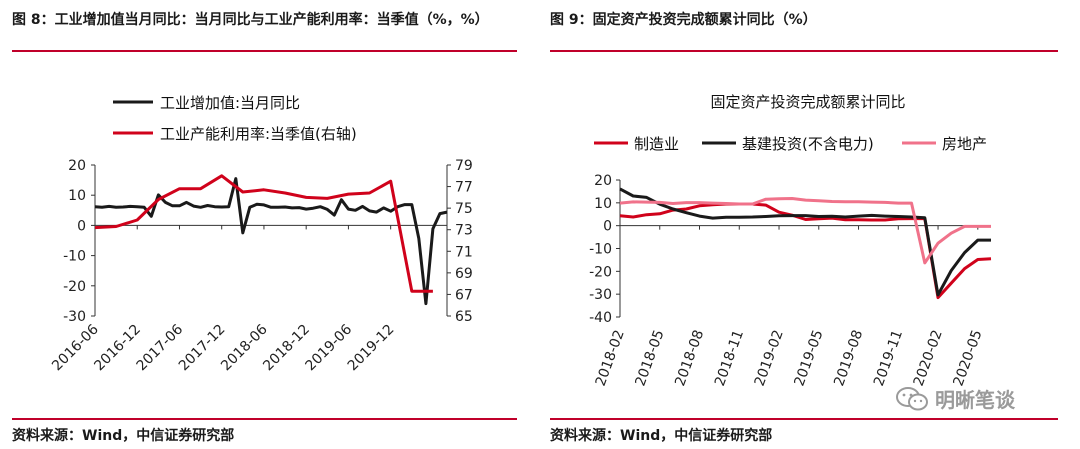 The width and height of the screenshot is (1080, 449). Describe the element at coordinates (656, 144) in the screenshot. I see `legend-label-1: 制造业` at that location.